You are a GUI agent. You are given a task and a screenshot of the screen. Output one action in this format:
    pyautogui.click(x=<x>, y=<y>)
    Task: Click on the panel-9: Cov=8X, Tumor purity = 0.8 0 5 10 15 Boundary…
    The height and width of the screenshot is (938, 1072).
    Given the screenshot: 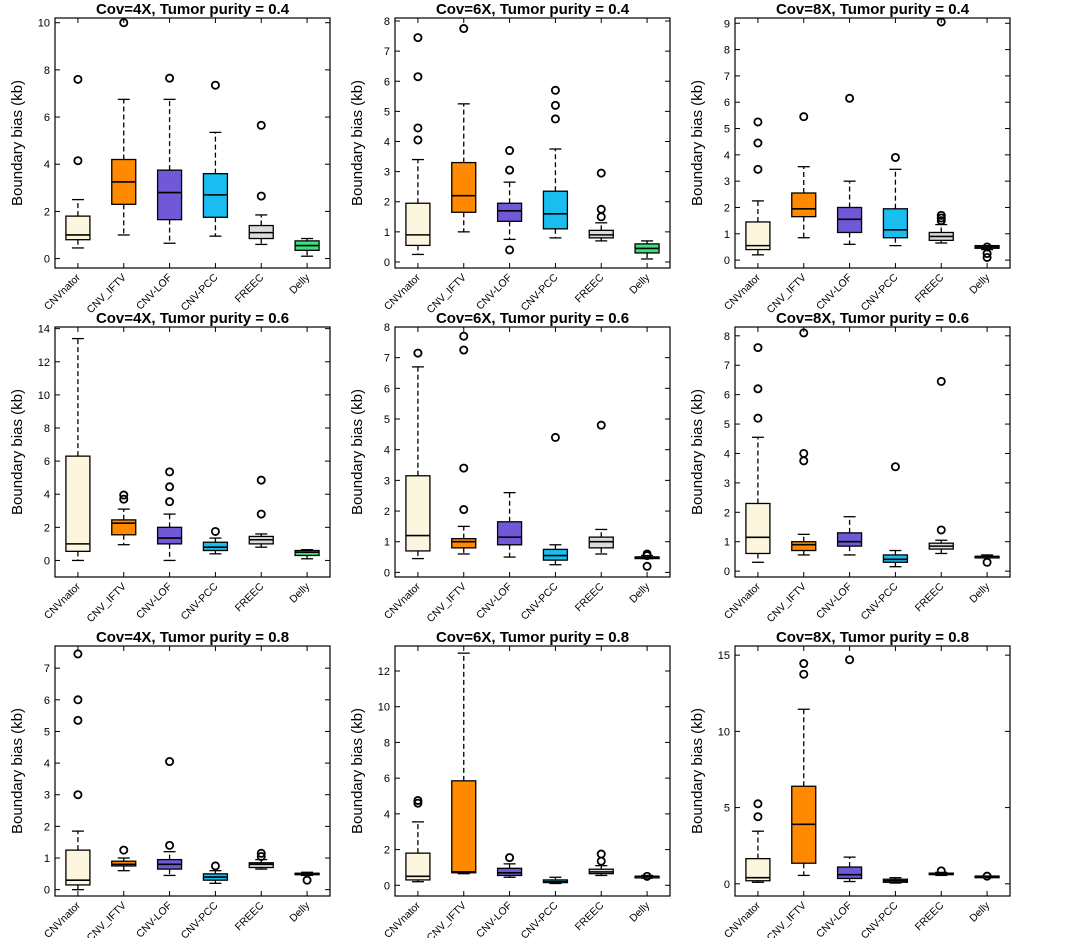 What is the action you would take?
    pyautogui.click(x=850, y=783)
    